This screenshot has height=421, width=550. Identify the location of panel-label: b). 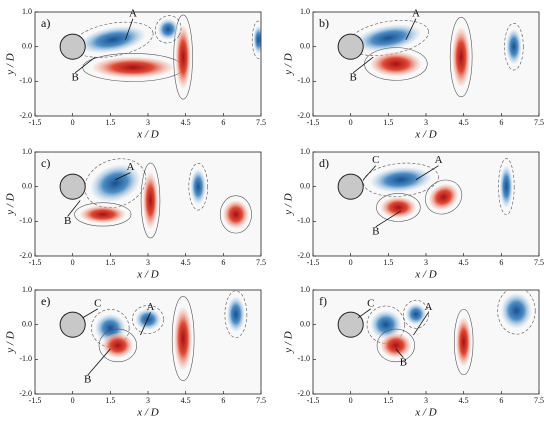
(324, 23).